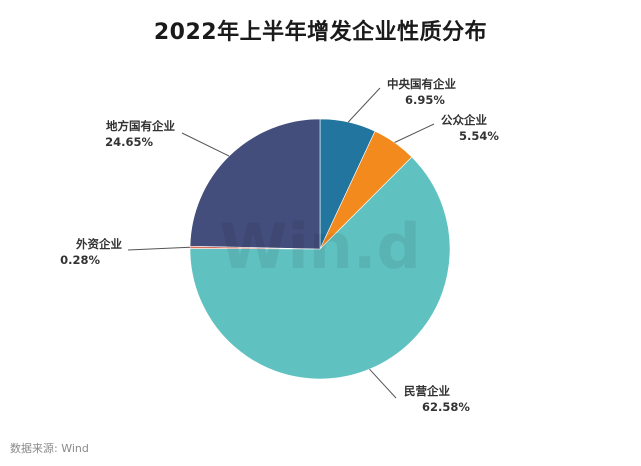  What do you see at coordinates (446, 407) in the screenshot?
I see `label-private-value: 62.58%` at bounding box center [446, 407].